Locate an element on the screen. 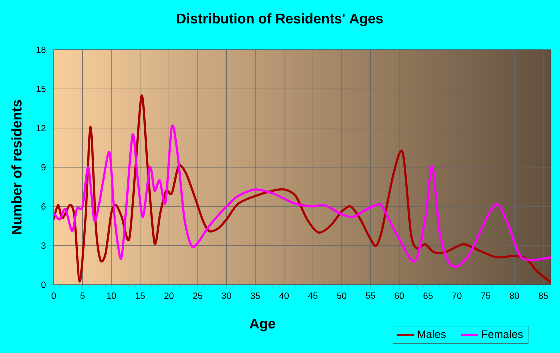 The image size is (560, 353). x-tick-label: 60 is located at coordinates (399, 296).